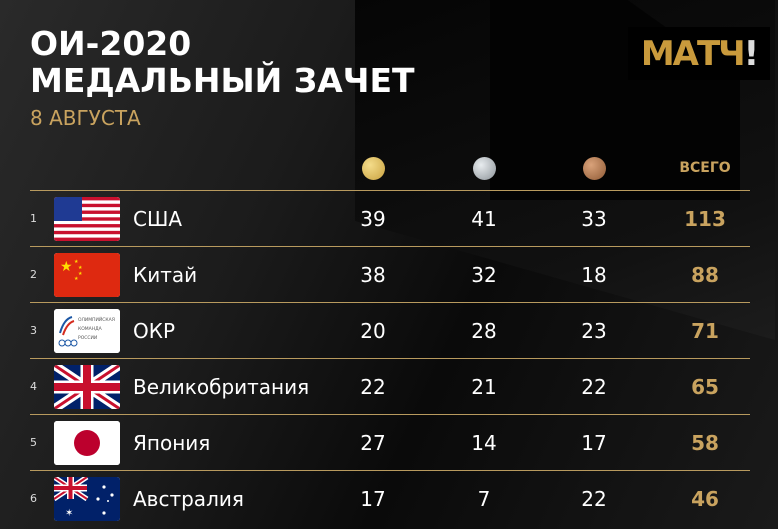 Image resolution: width=778 pixels, height=529 pixels. Describe the element at coordinates (33, 330) in the screenshot. I see `rank: 3` at that location.